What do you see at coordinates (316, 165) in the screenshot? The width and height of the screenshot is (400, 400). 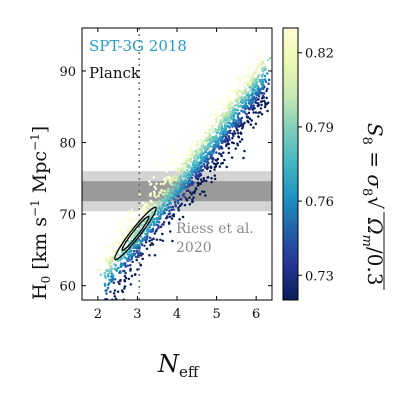 I see `colorbar-ticks: 0.73 0.76 0.79 0.82` at bounding box center [316, 165].